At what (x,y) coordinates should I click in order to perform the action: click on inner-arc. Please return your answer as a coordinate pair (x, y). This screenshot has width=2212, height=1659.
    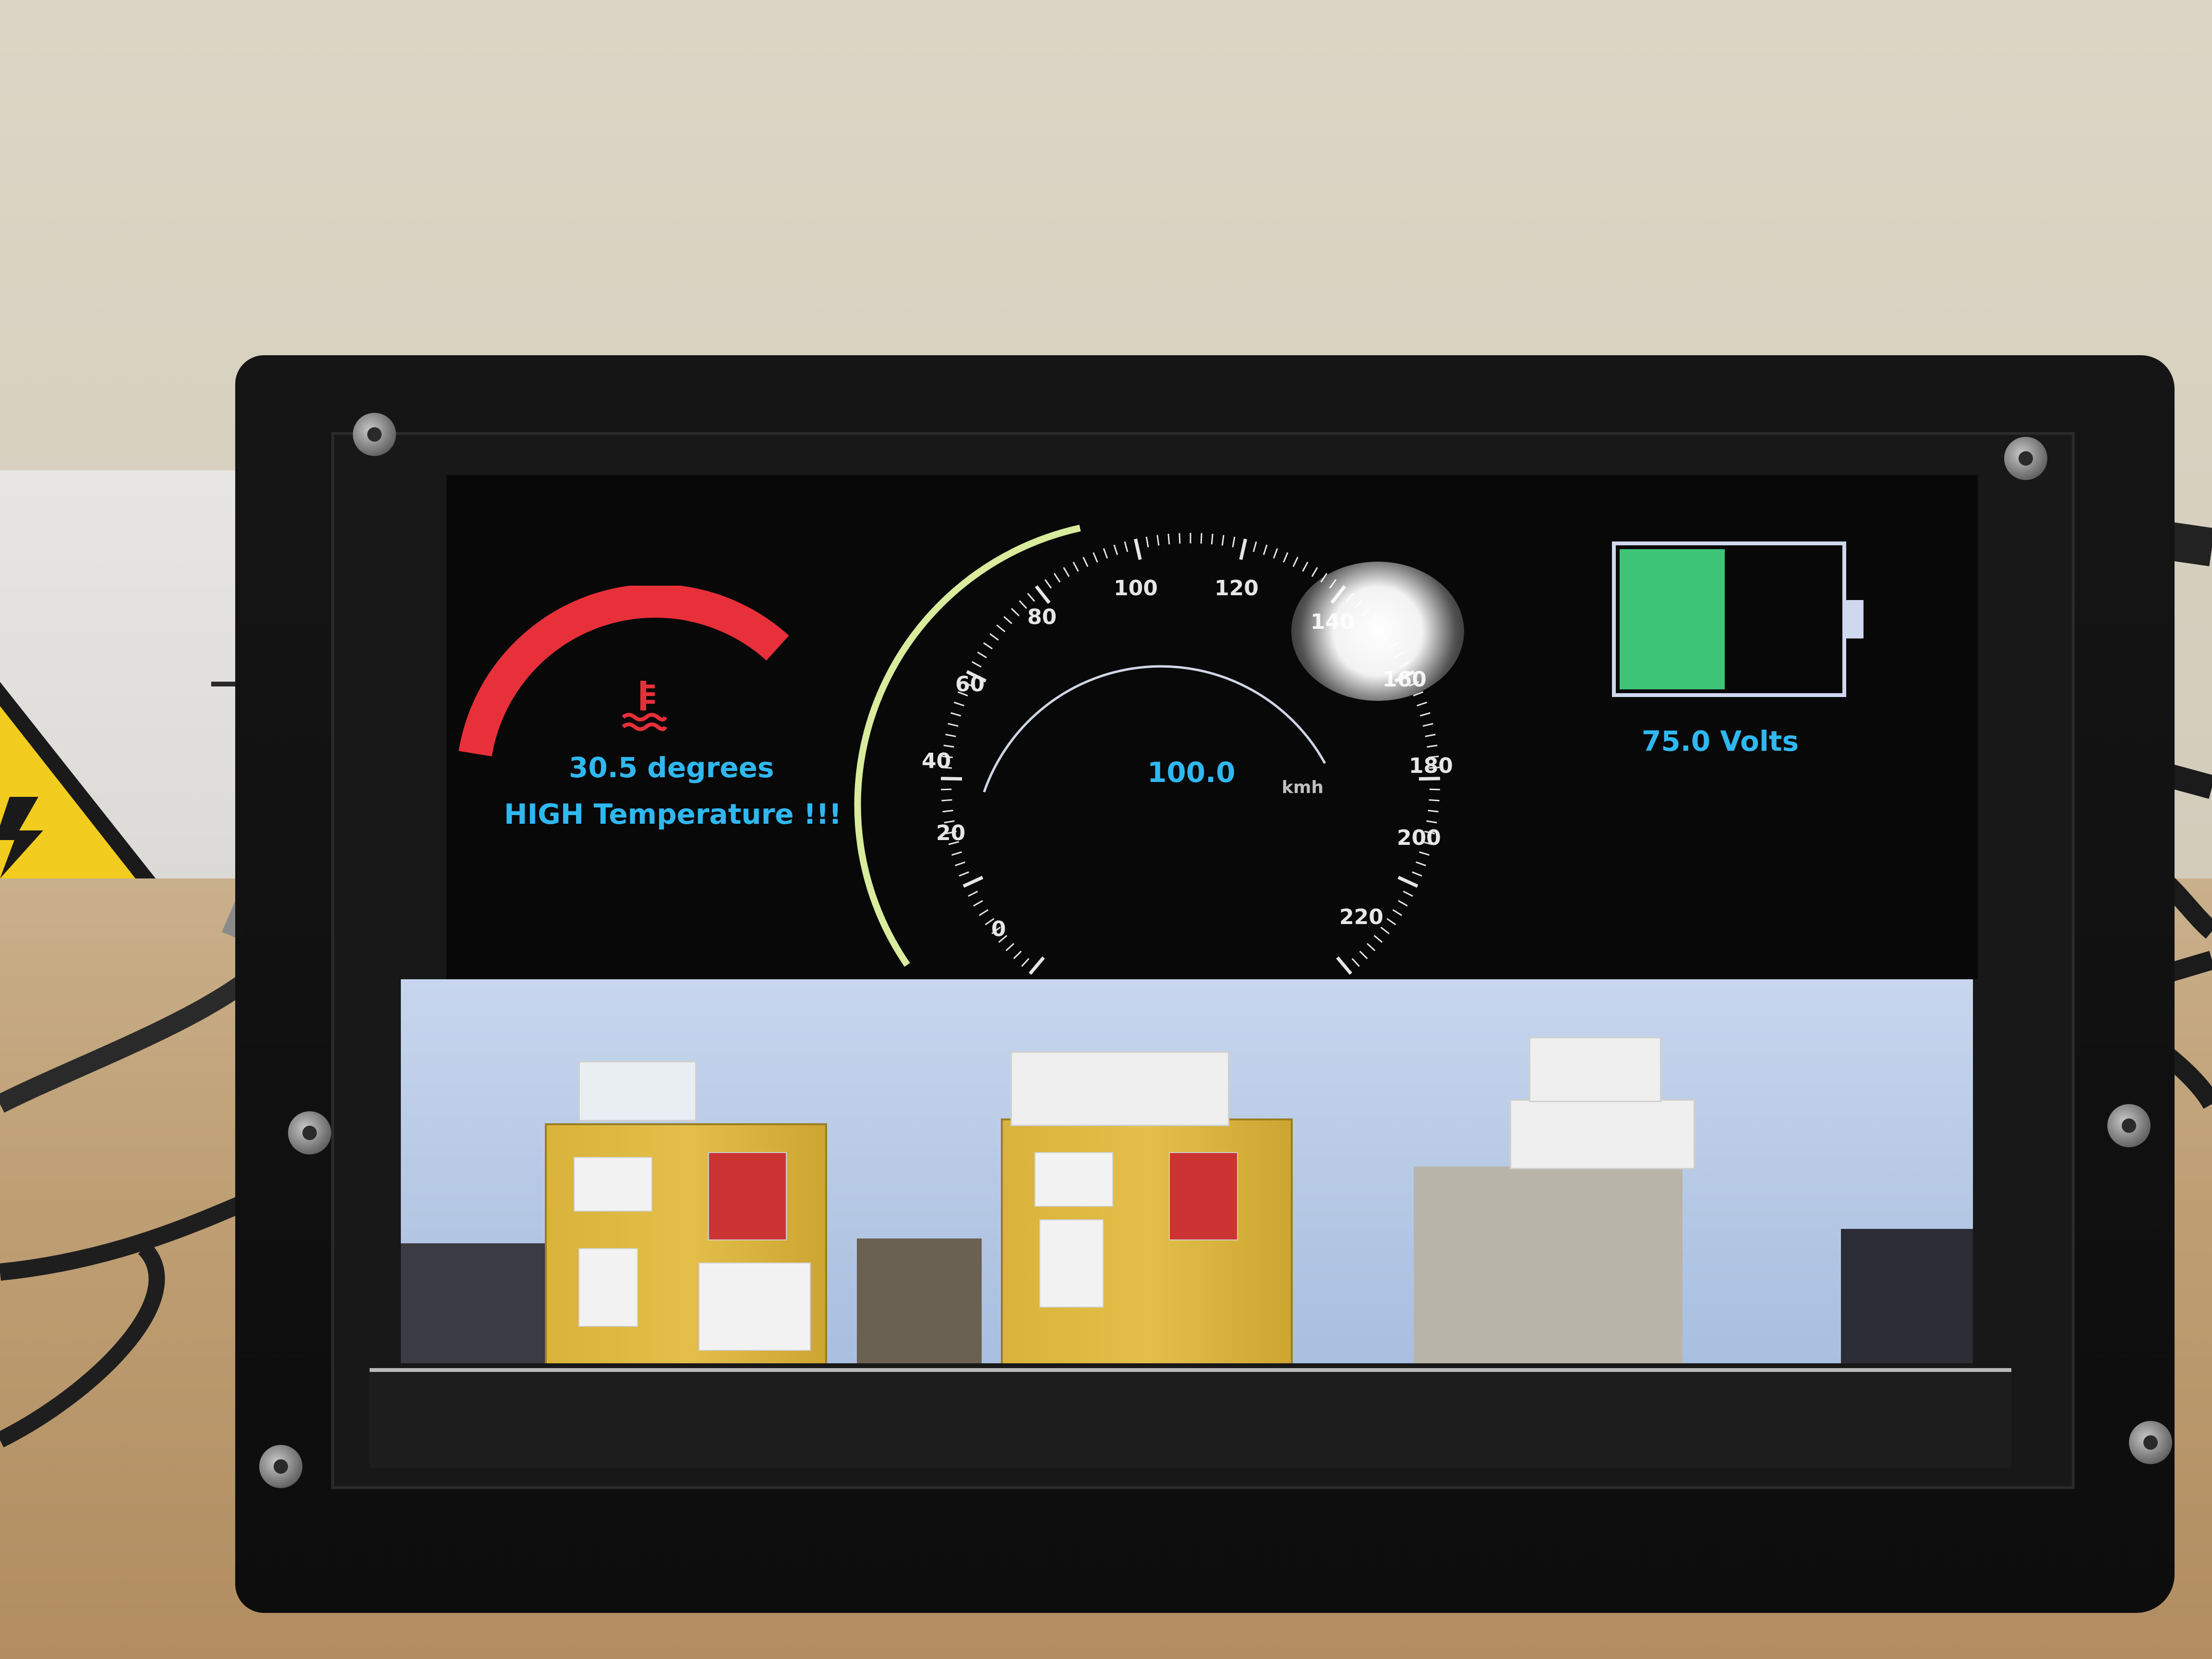
    Looking at the image, I should click on (1154, 729).